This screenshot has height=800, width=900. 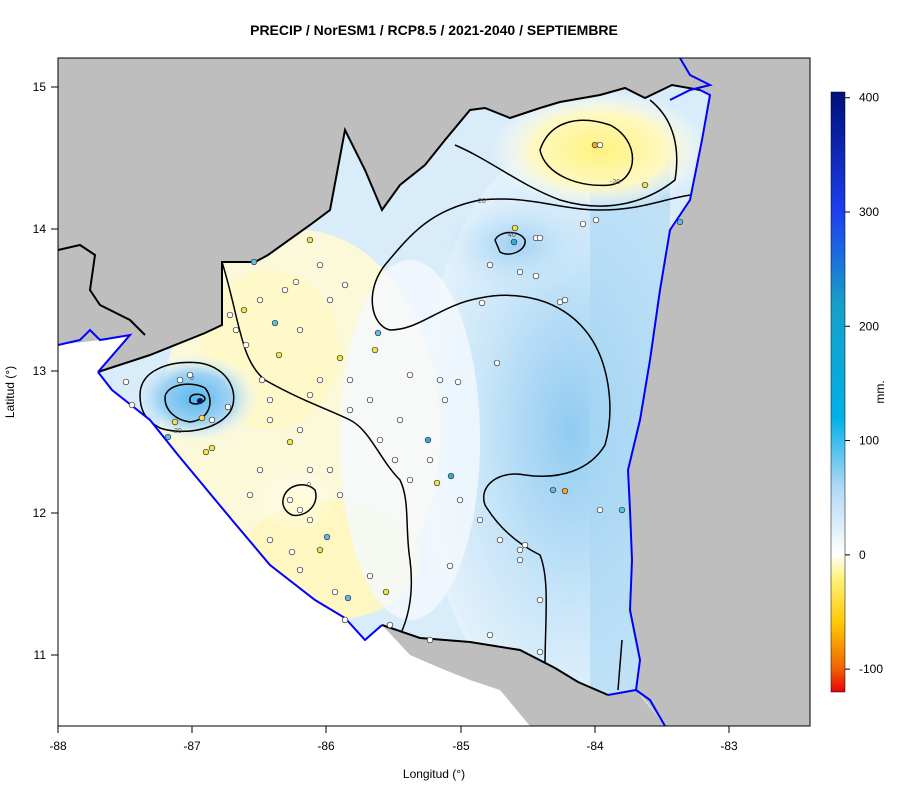 What do you see at coordinates (869, 441) in the screenshot?
I see `colorbar-tick-label: 100` at bounding box center [869, 441].